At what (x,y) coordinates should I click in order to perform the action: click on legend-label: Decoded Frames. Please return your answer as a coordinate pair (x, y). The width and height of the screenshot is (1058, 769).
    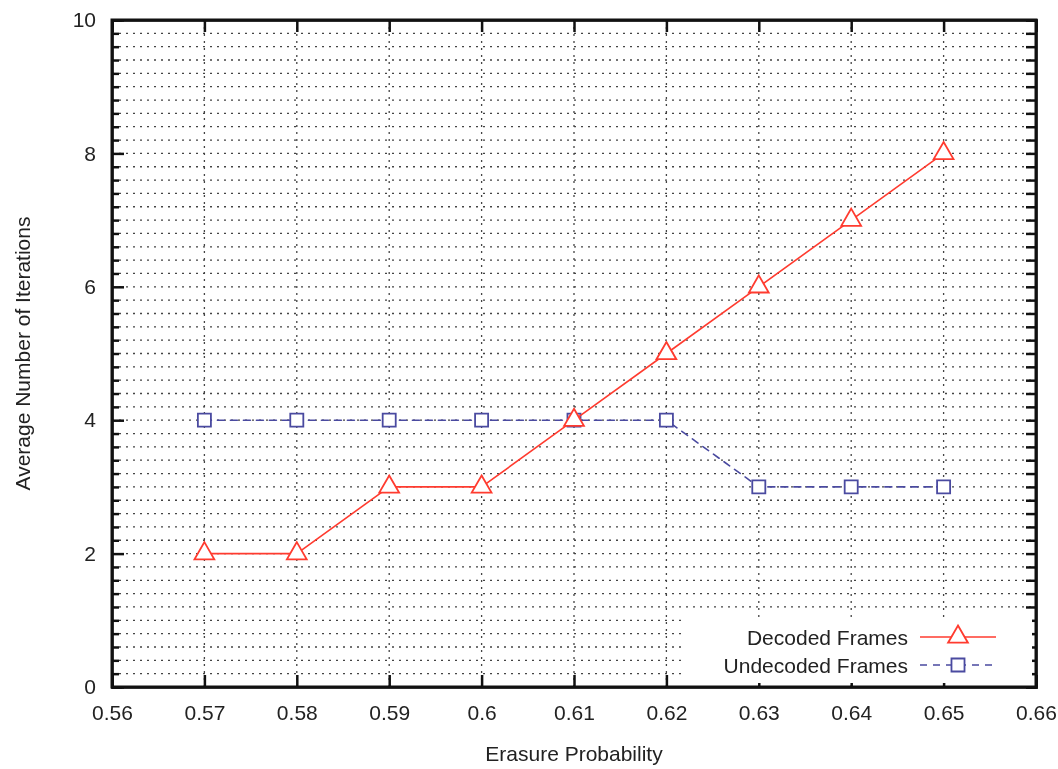
    Looking at the image, I should click on (827, 637).